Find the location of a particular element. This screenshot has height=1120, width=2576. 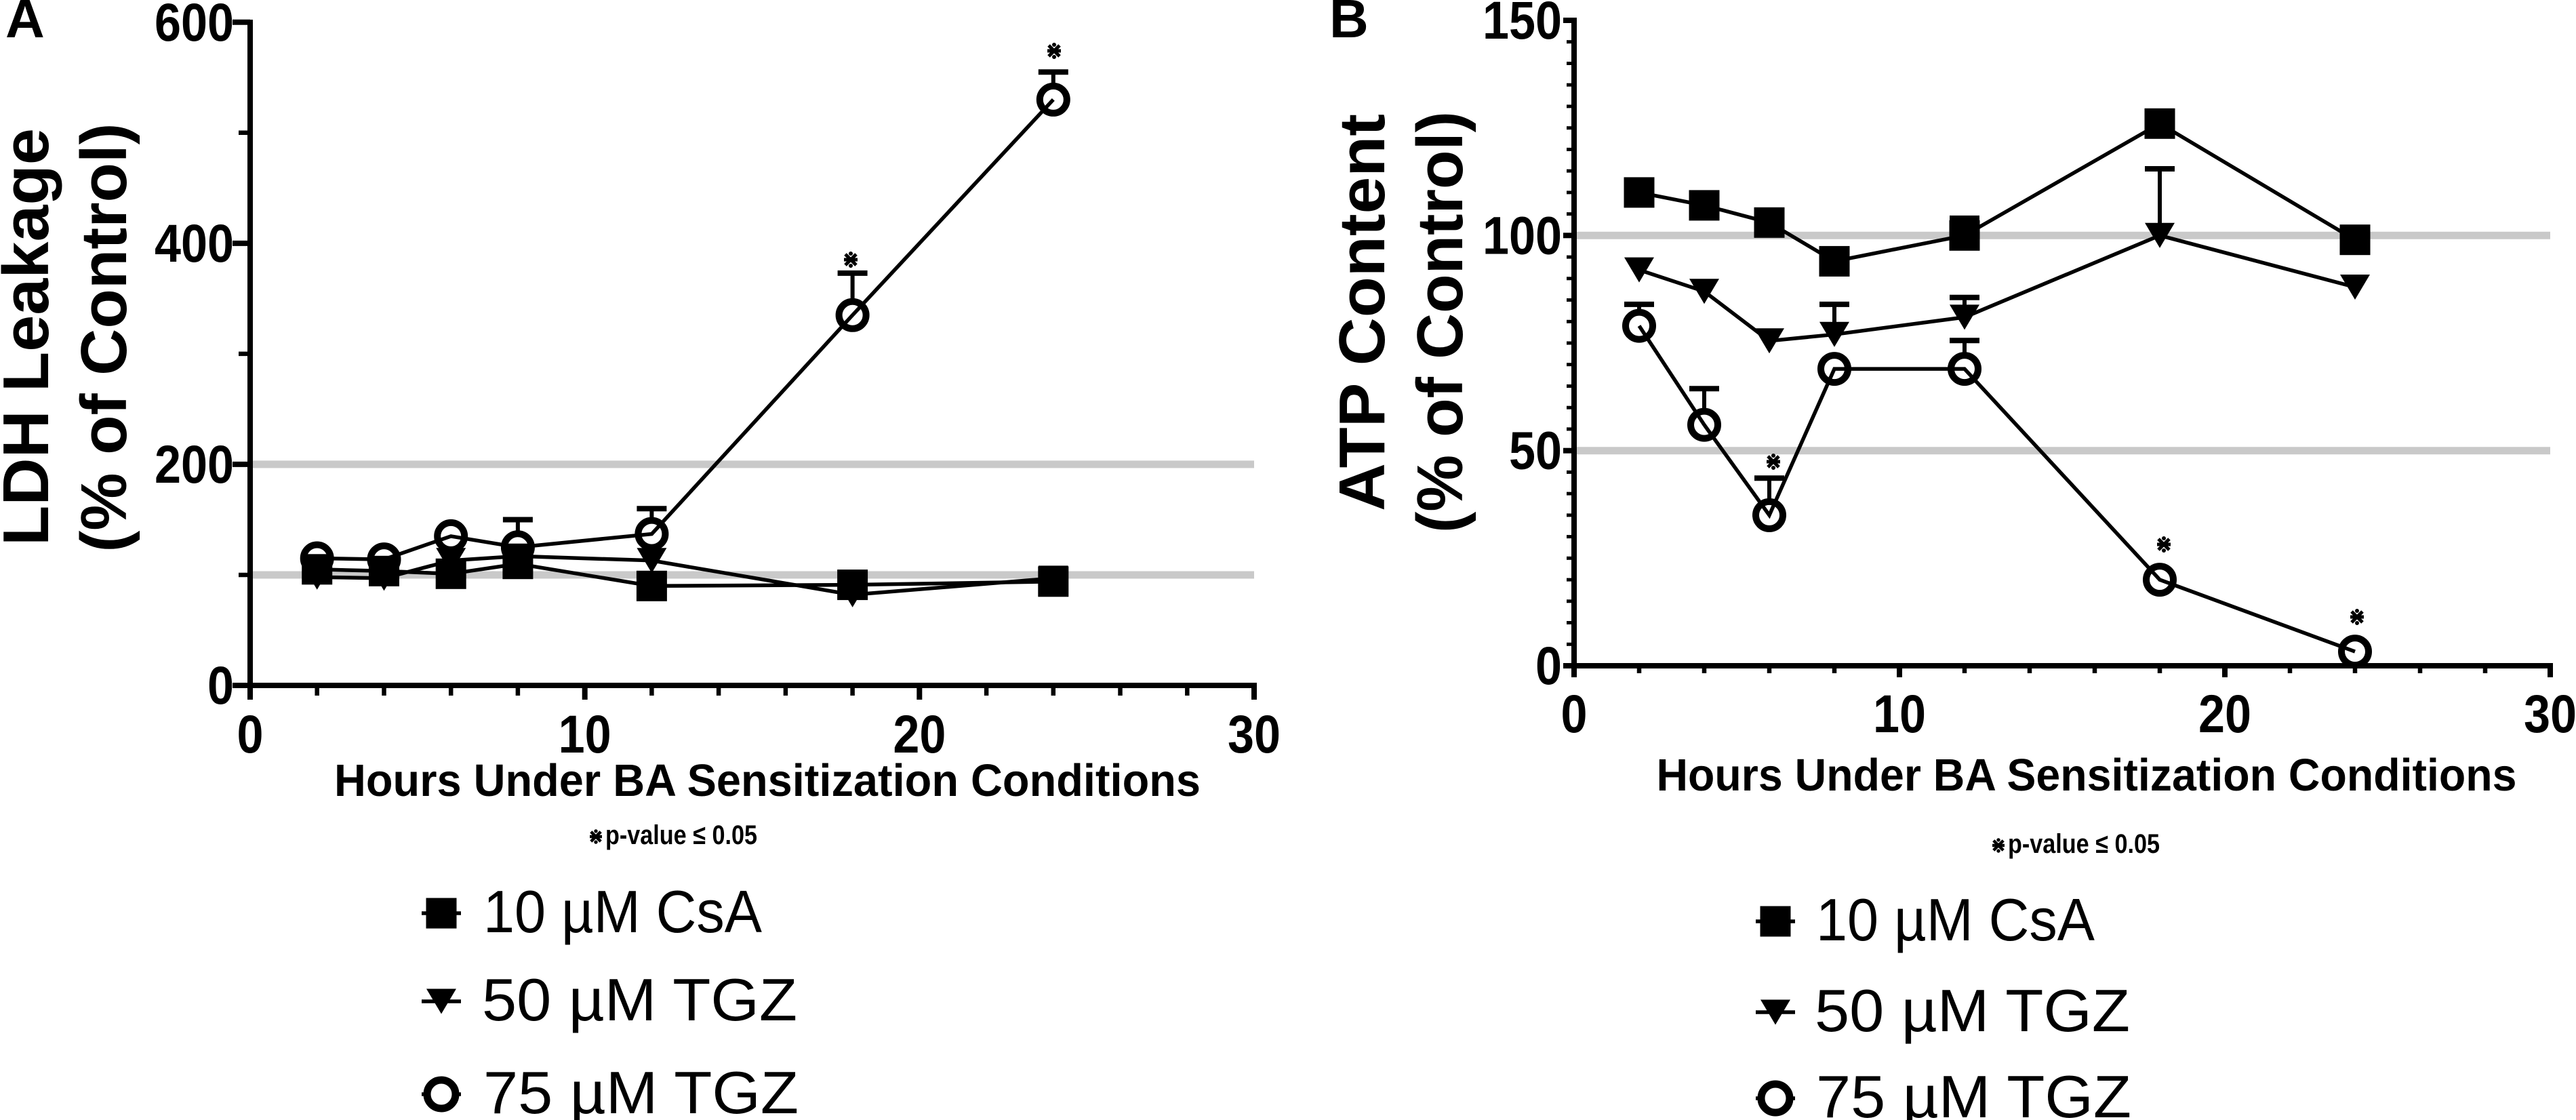

svg-text: 50 is located at coordinates (1535, 450).